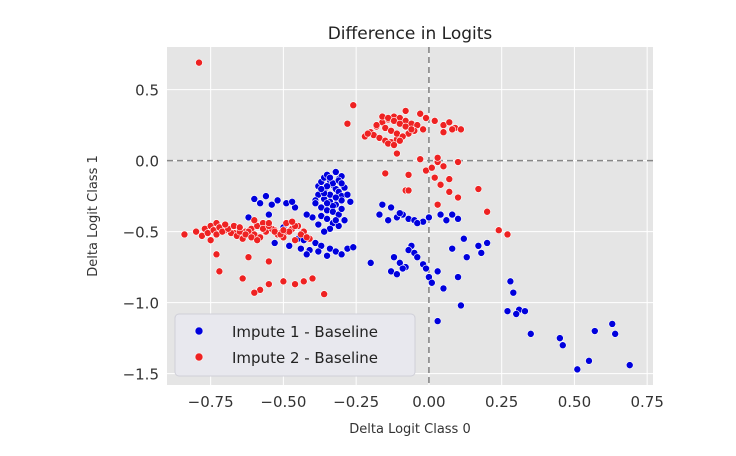 This screenshot has height=456, width=736. What do you see at coordinates (283, 402) in the screenshot?
I see `x-tick-label: −0.50` at bounding box center [283, 402].